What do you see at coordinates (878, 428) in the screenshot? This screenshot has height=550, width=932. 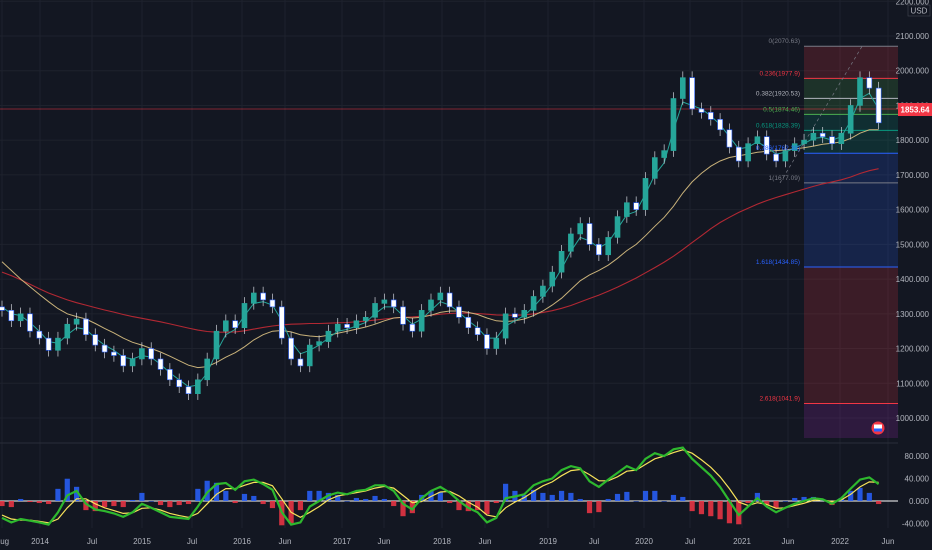 I see `flag-icon` at bounding box center [878, 428].